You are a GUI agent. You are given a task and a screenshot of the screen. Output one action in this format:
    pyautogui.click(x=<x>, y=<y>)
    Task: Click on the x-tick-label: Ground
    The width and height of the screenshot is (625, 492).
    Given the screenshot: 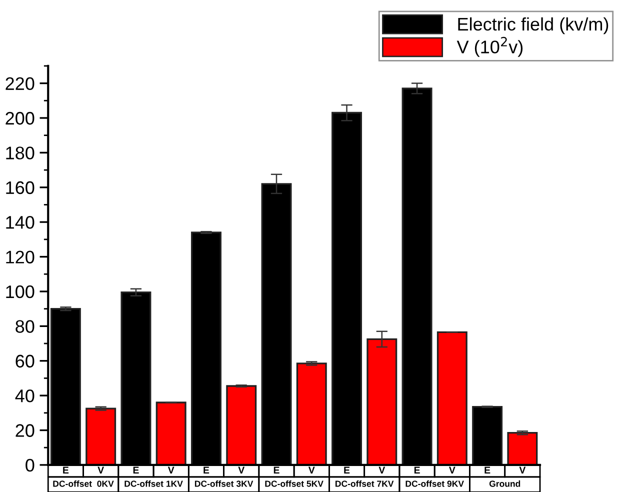 What is the action you would take?
    pyautogui.click(x=504, y=483)
    